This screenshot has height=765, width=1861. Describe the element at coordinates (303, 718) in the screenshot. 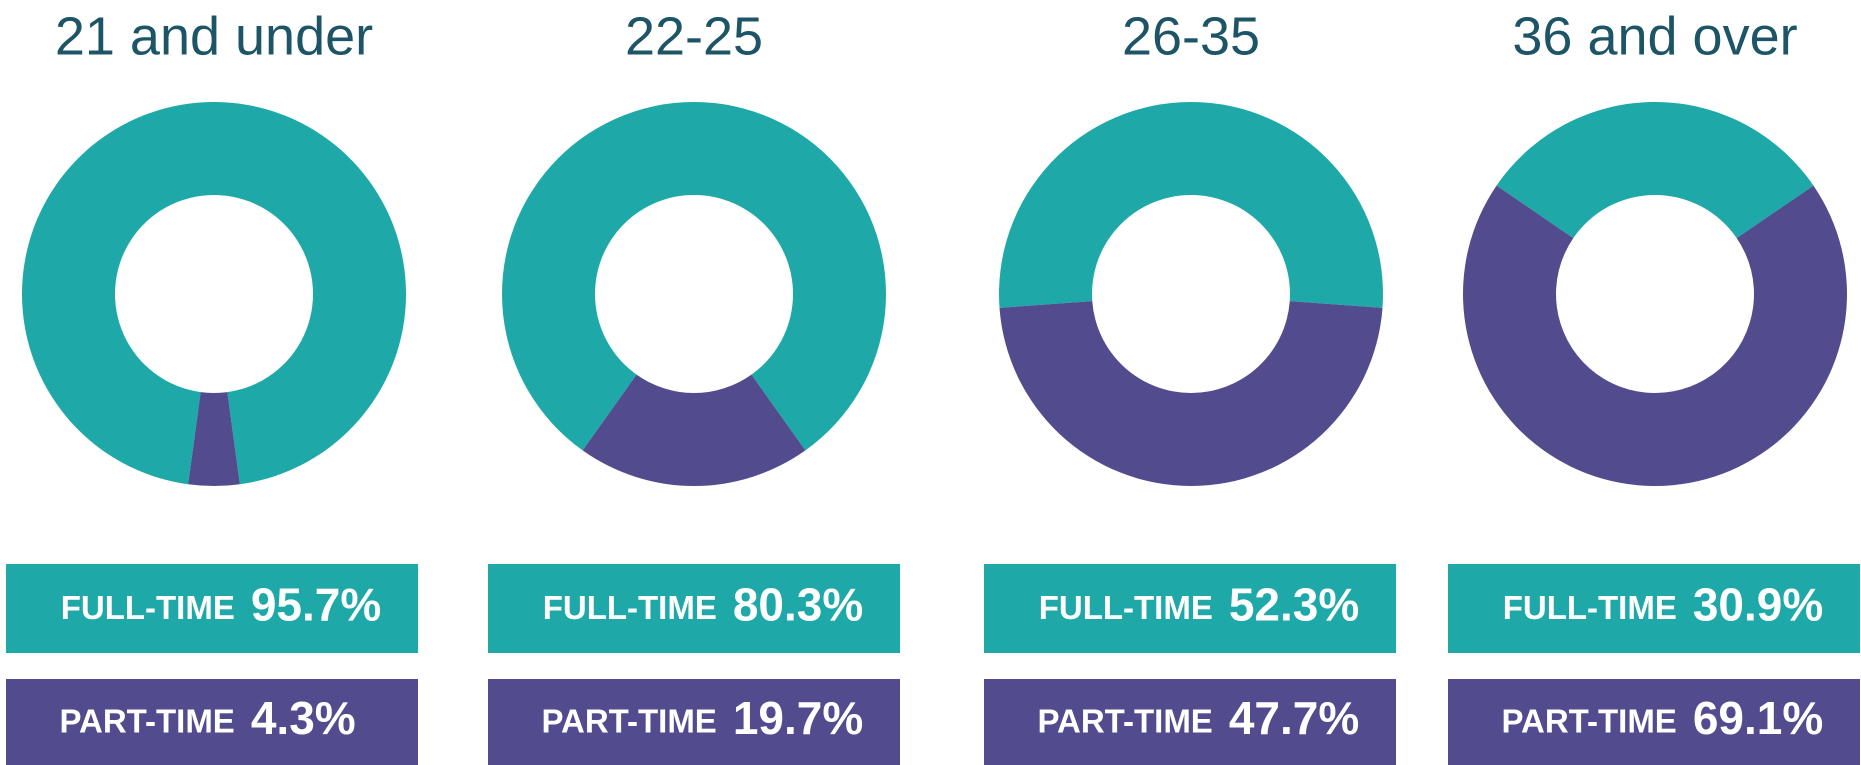

I see `value-label: 4.3%` at that location.